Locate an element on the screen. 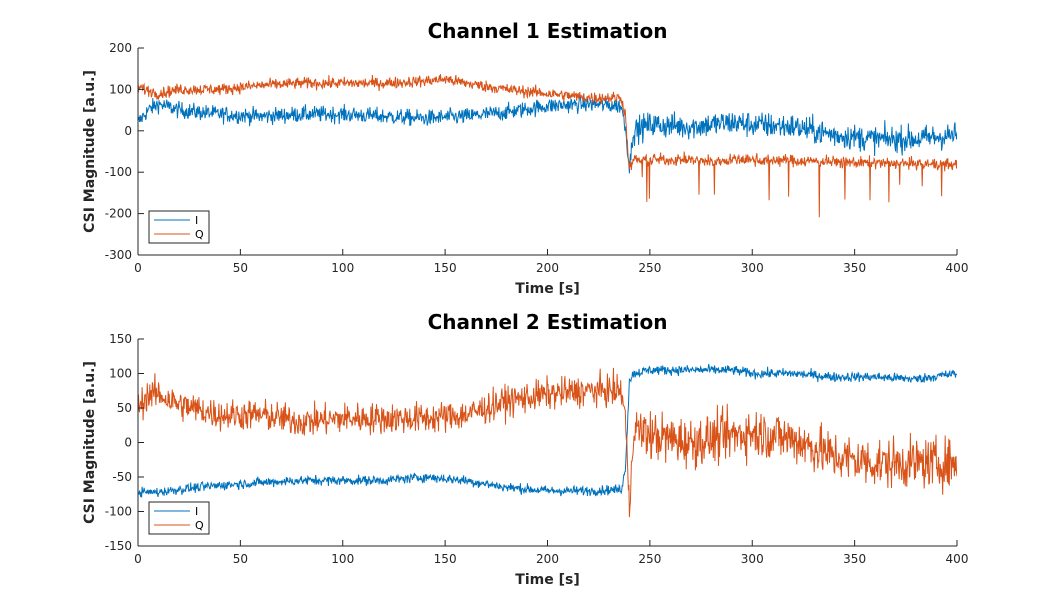 The height and width of the screenshot is (613, 1058). y-tick-label: -200 is located at coordinates (118, 214).